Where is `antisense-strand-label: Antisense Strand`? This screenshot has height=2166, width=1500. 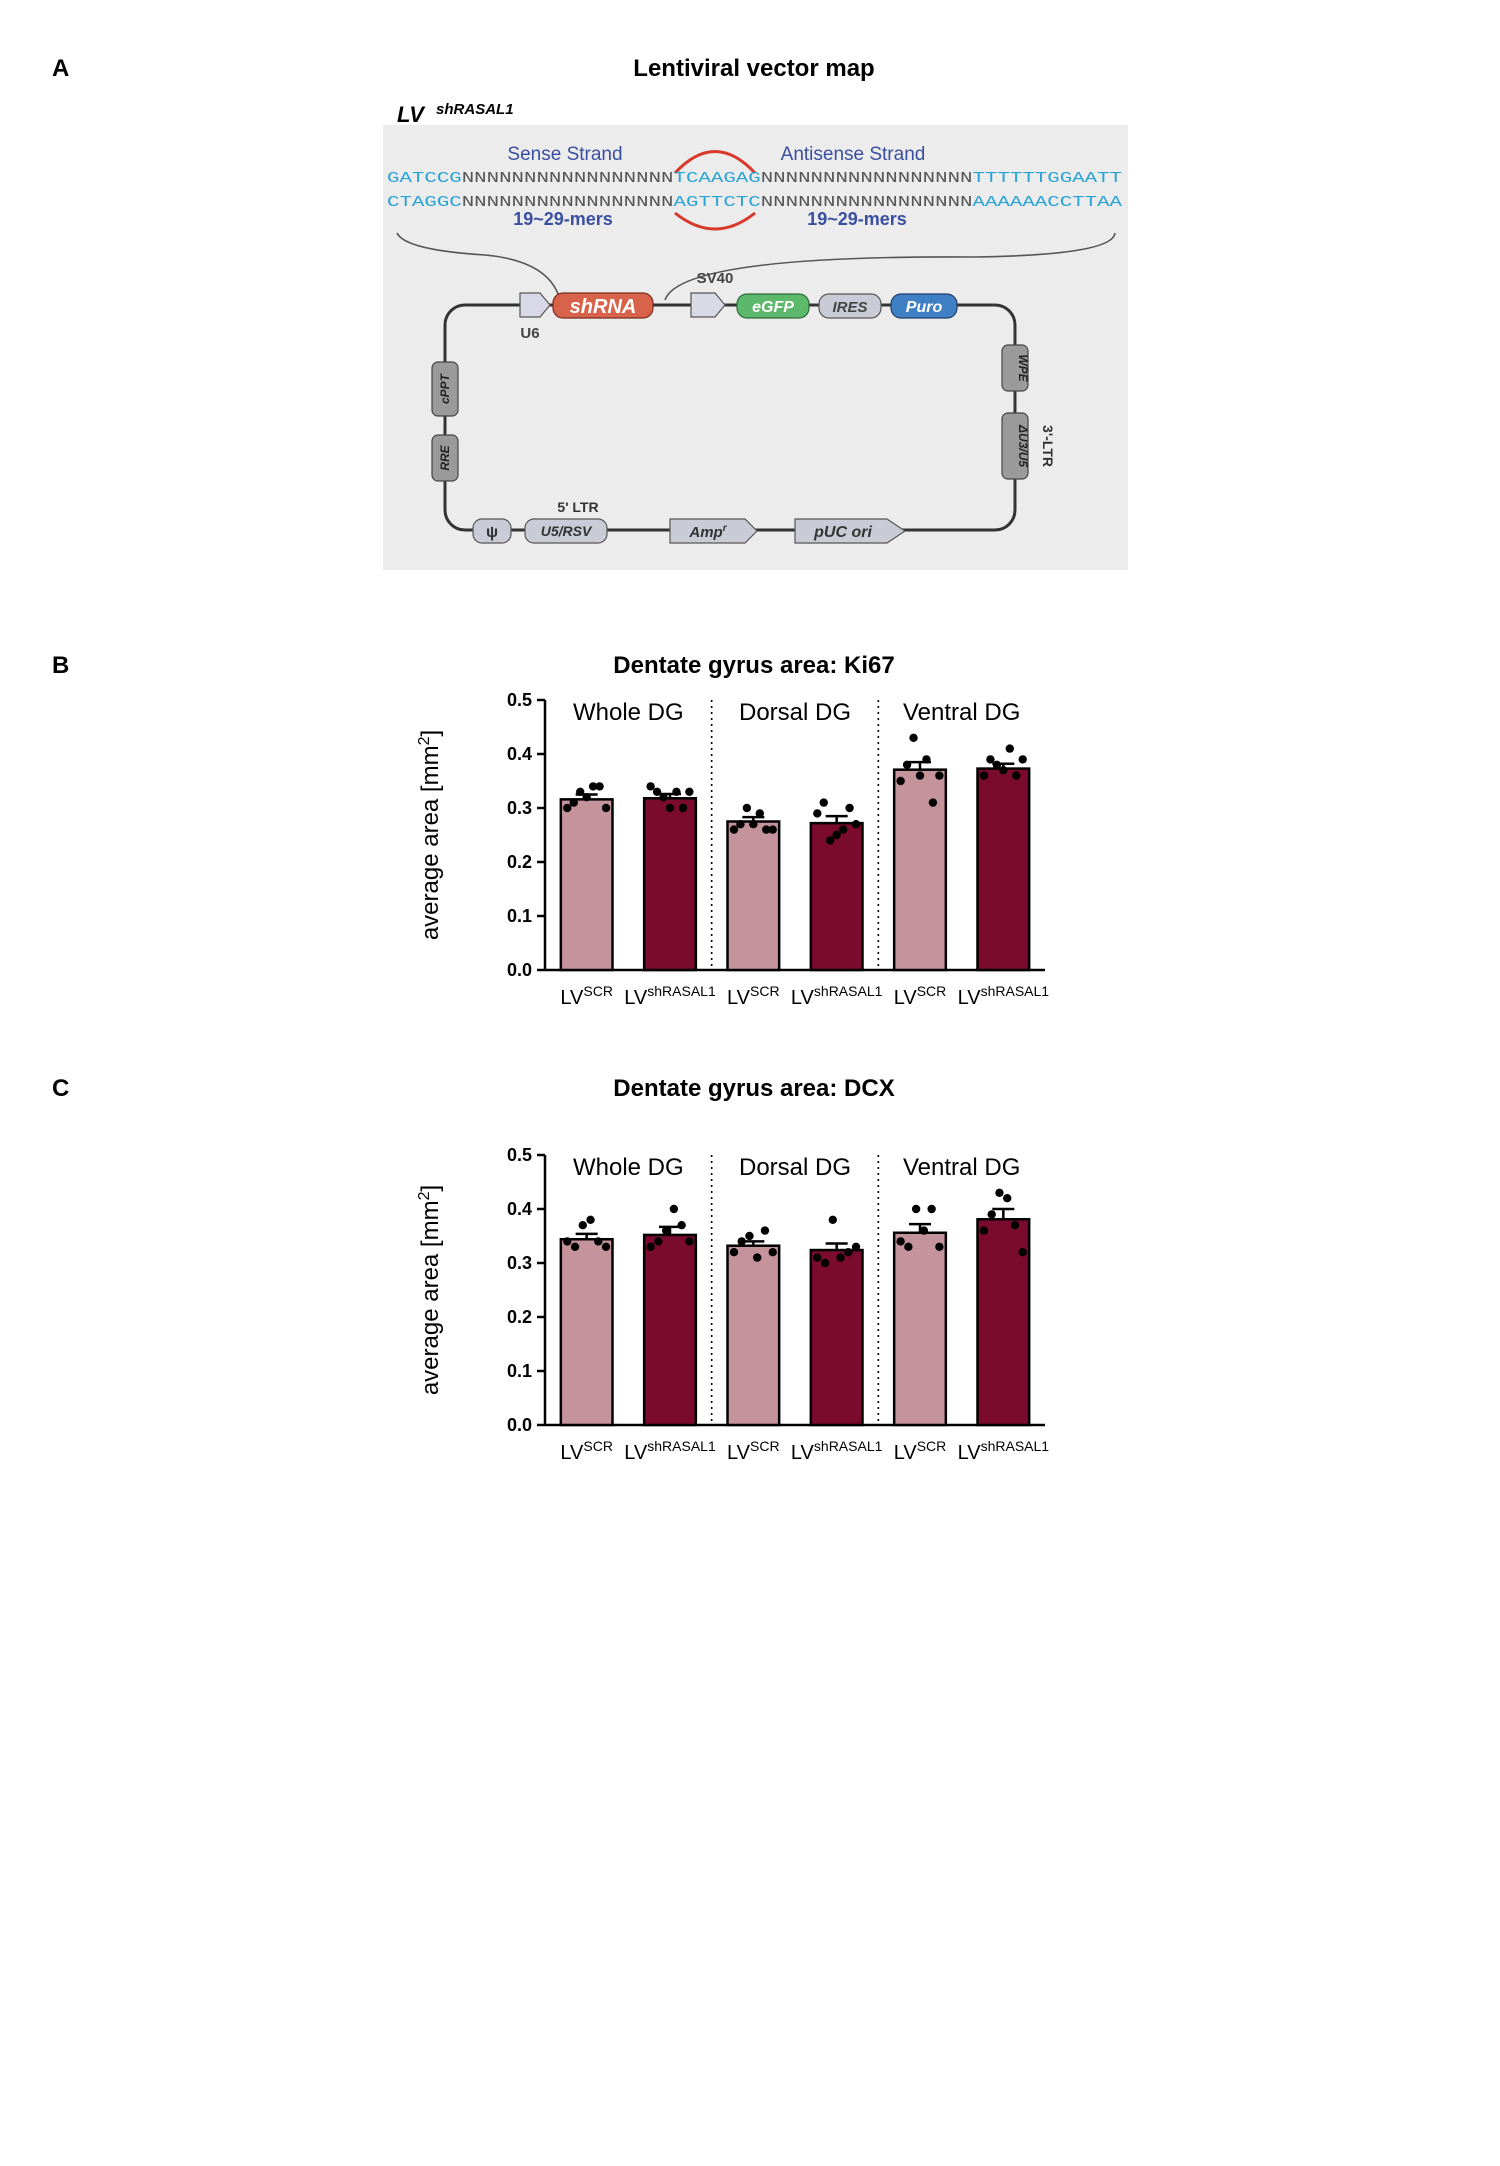 antisense-strand-label: Antisense Strand is located at coordinates (853, 154).